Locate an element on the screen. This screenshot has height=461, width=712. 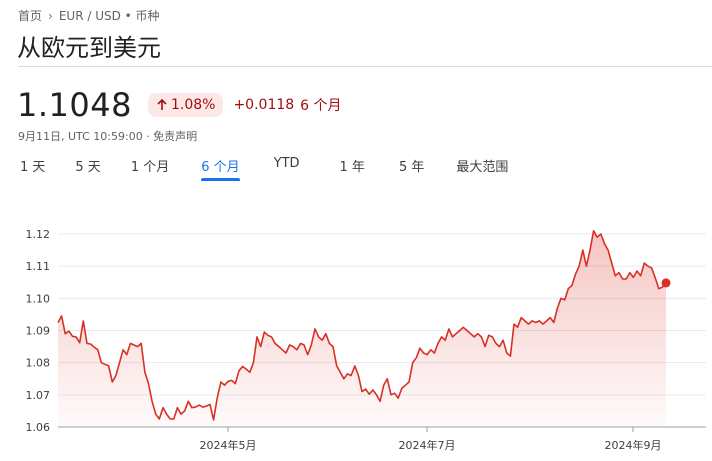
x-tick-label: 2024年7月 is located at coordinates (427, 445).